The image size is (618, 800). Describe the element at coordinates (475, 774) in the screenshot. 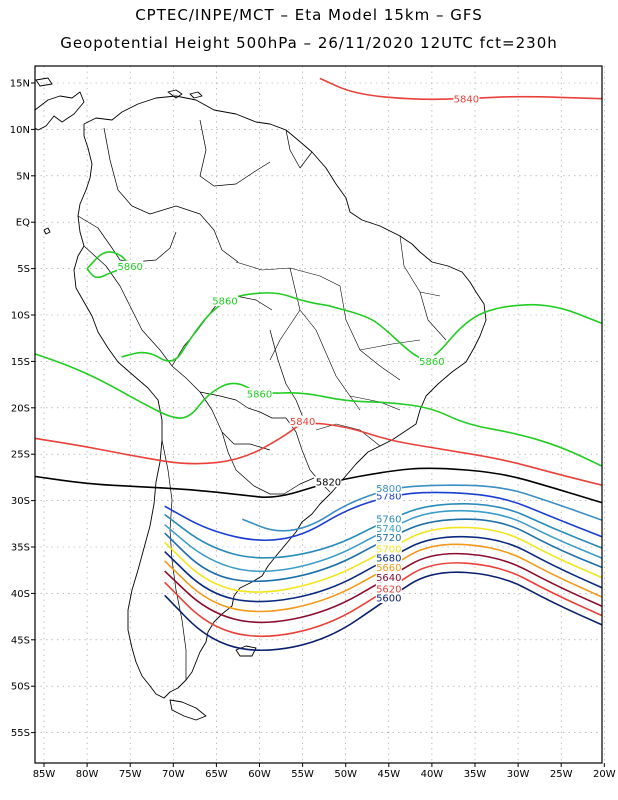

I see `lon-label: 35W` at that location.